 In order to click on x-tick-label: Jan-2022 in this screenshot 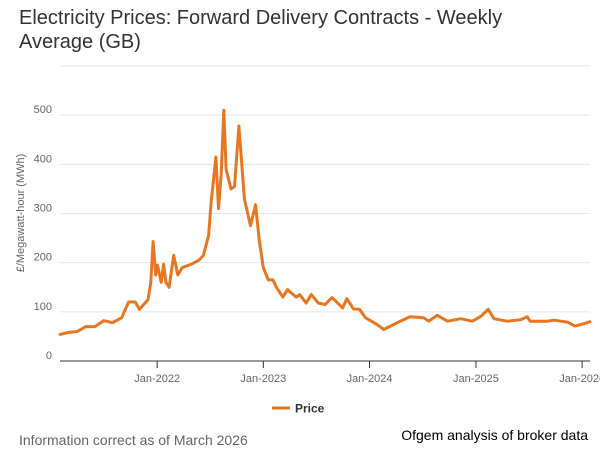, I will do `click(157, 379)`.